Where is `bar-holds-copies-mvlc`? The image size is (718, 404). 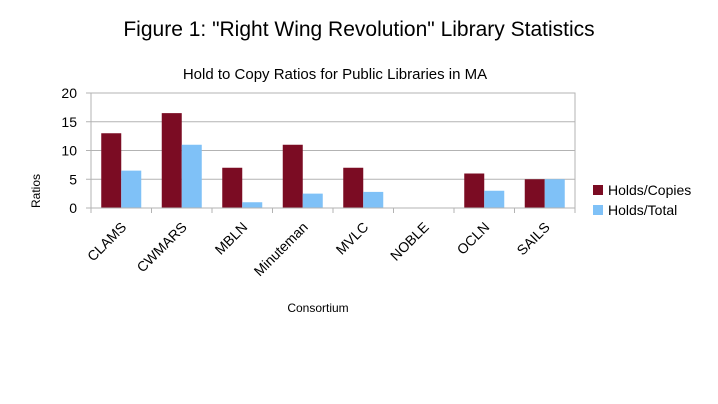
bar-holds-copies-mvlc is located at coordinates (353, 187).